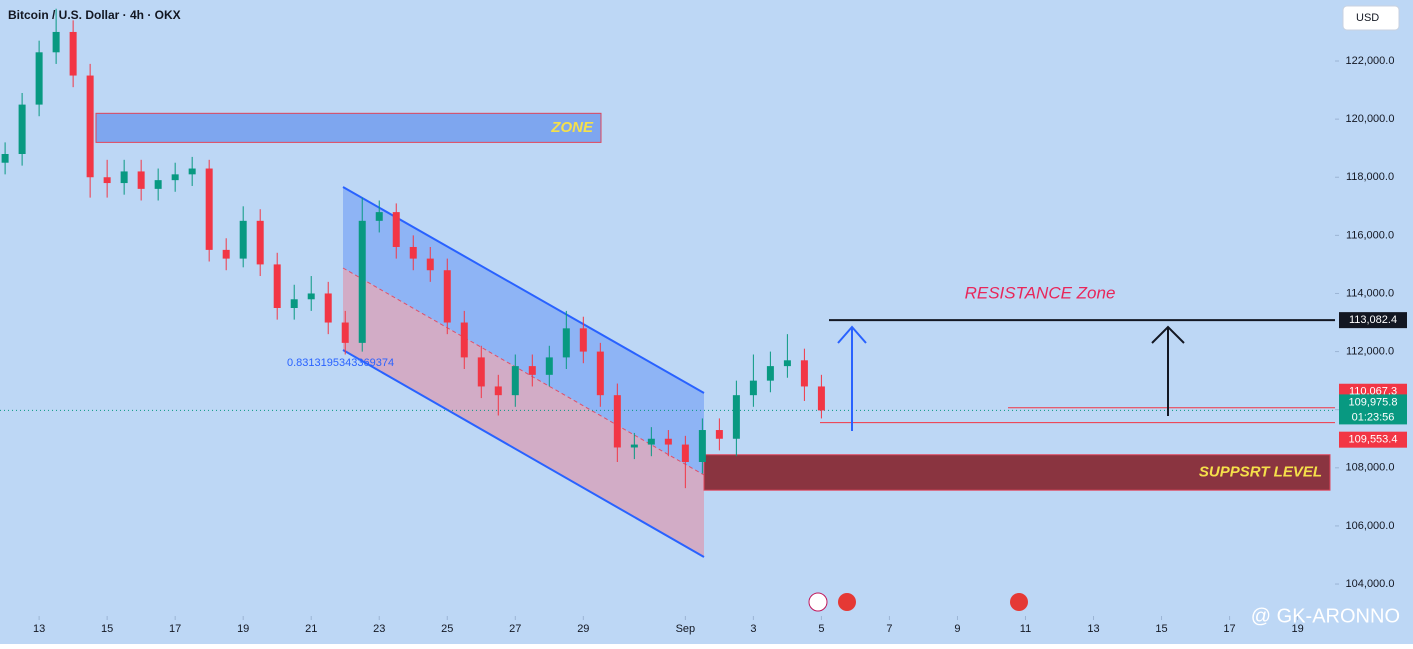  I want to click on y-tick-label: 112,000.0, so click(1370, 351).